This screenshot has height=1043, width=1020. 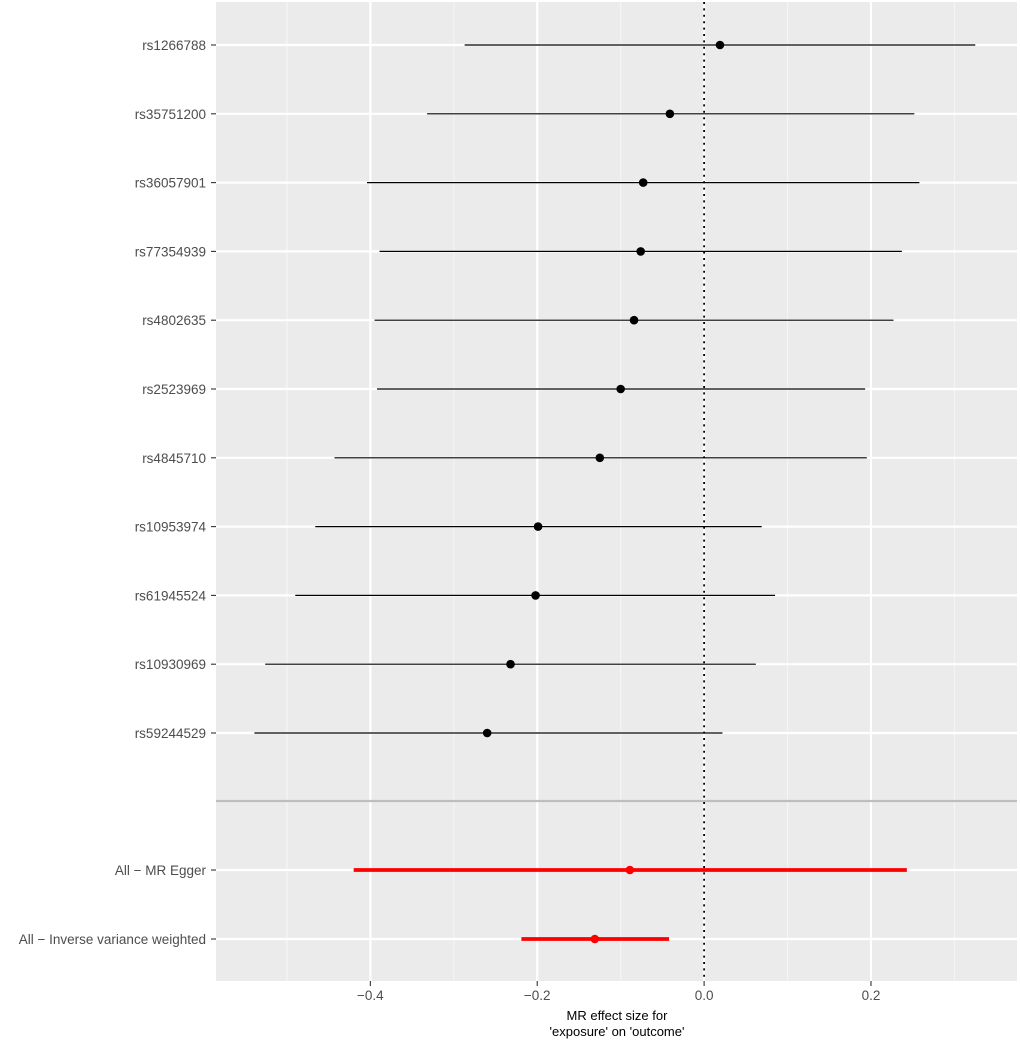 I want to click on y-tick-label: rs10953974, so click(x=171, y=527).